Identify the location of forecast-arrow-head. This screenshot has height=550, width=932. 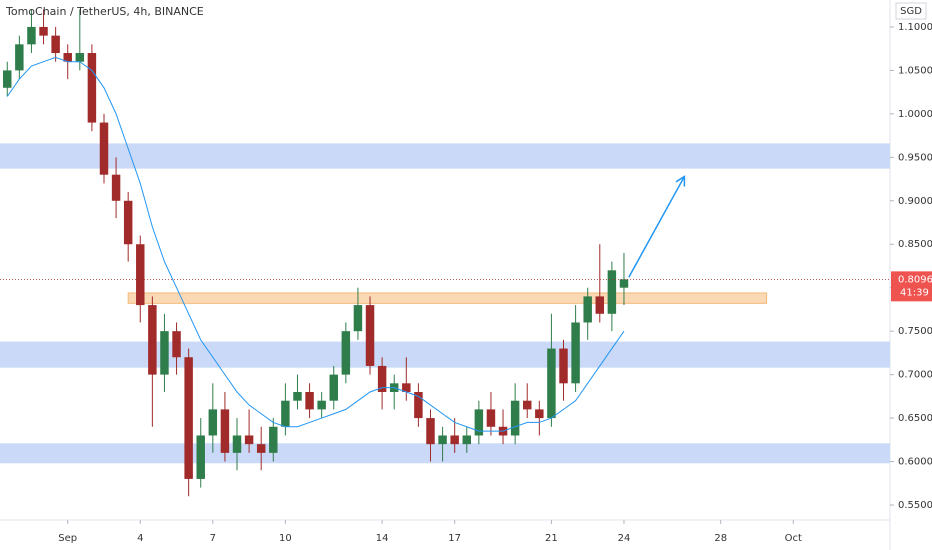
(680, 181).